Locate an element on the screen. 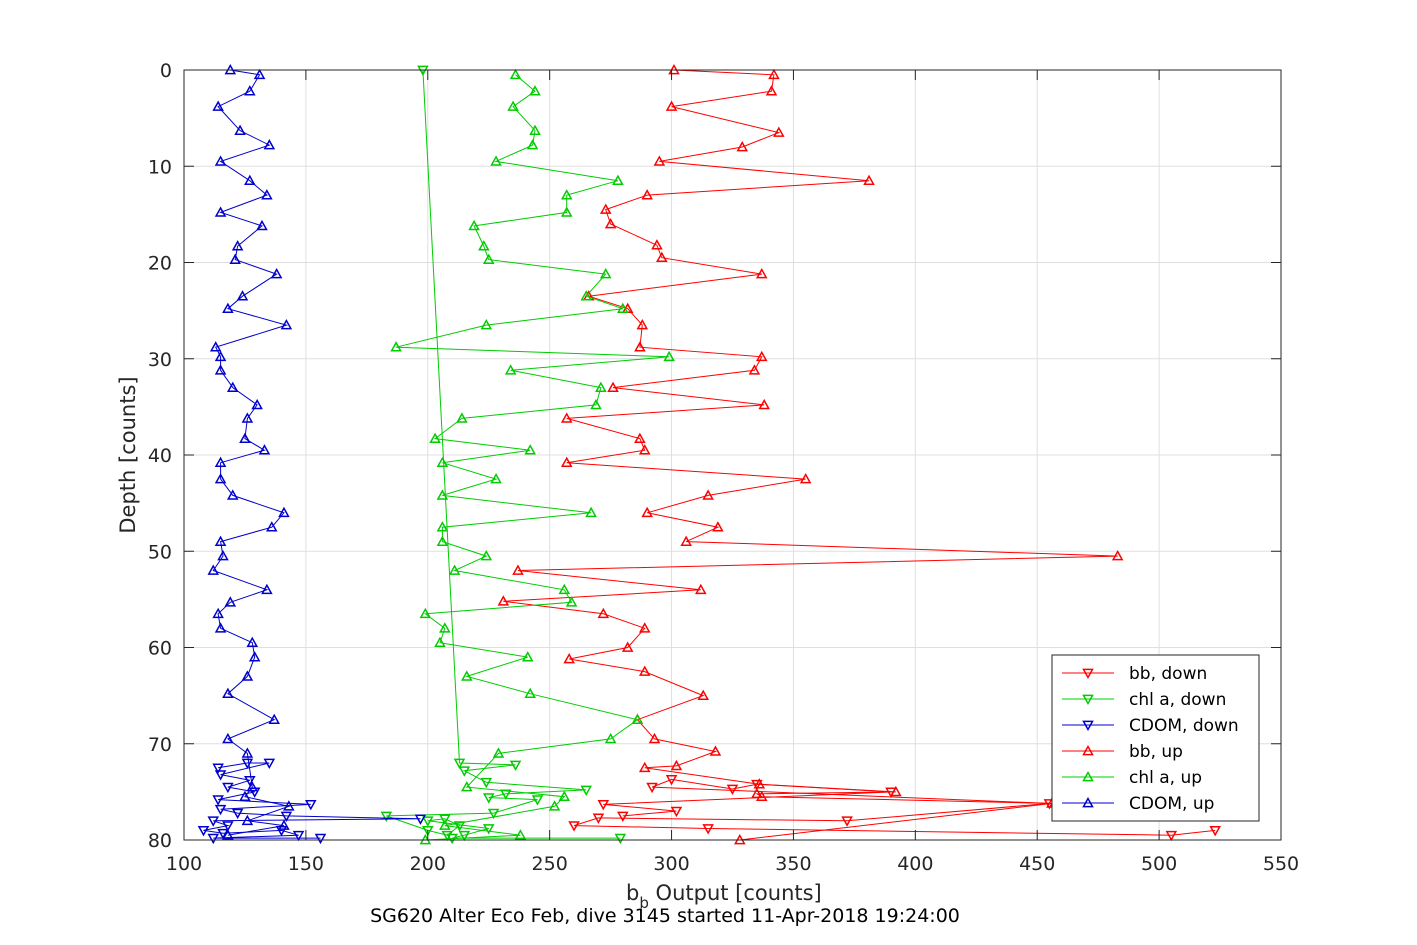 The height and width of the screenshot is (945, 1417). series-cdom-down is located at coordinates (312, 801).